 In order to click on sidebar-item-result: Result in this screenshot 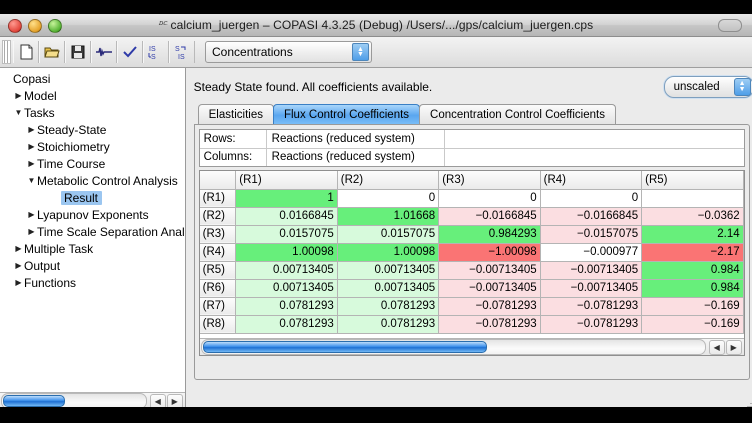, I will do `click(93, 197)`.